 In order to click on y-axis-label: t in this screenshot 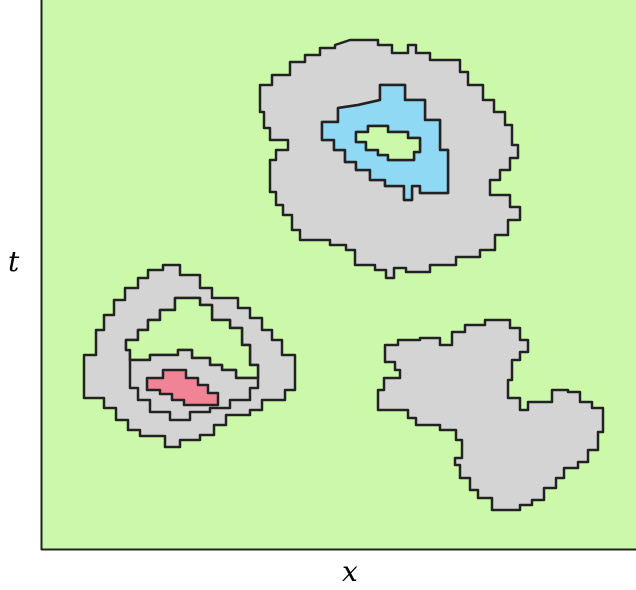, I will do `click(14, 261)`.